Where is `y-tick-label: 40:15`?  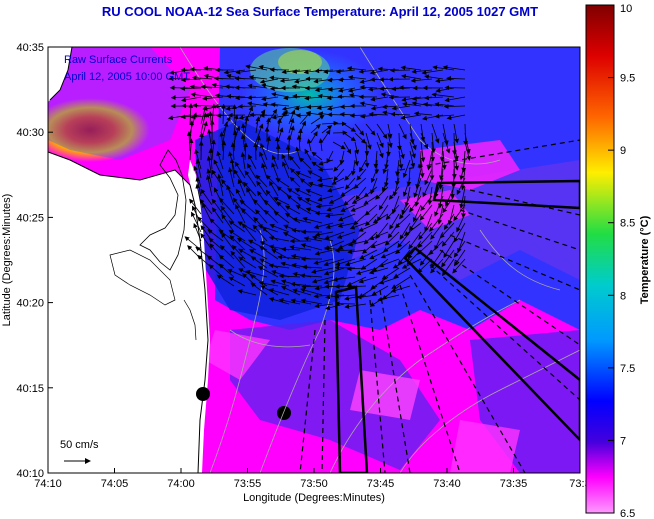 y-tick-label: 40:15 is located at coordinates (30, 389).